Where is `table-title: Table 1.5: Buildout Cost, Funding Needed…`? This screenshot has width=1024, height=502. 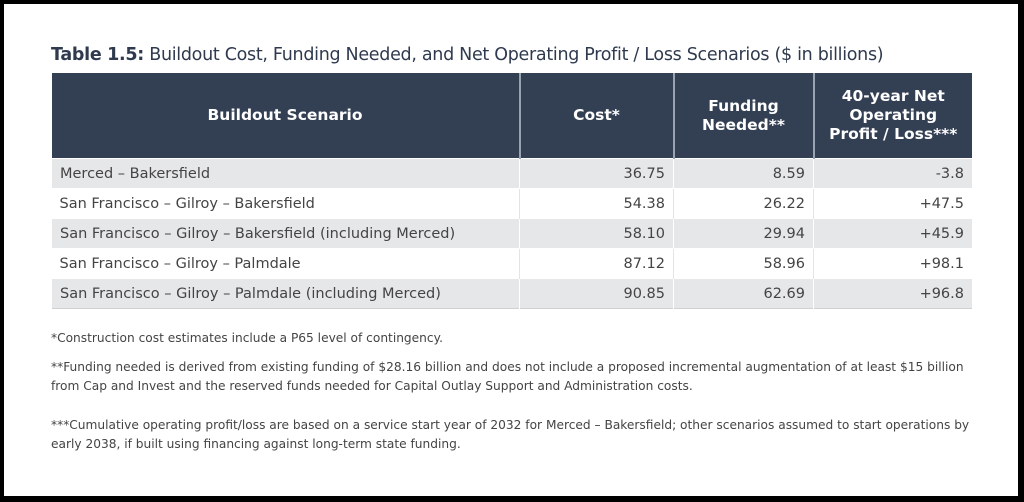 table-title: Table 1.5: Buildout Cost, Funding Needed… is located at coordinates (467, 55).